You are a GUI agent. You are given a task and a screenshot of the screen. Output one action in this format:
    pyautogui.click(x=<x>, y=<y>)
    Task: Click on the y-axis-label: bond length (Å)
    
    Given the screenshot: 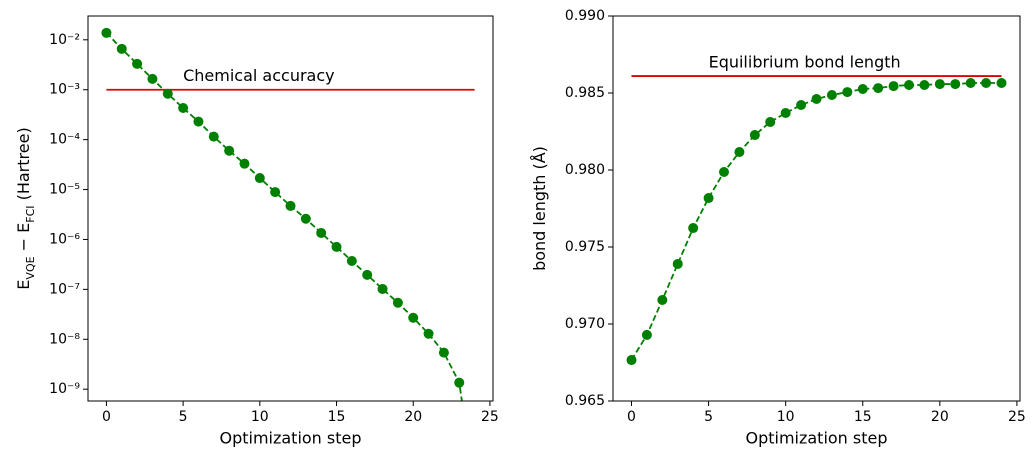 What is the action you would take?
    pyautogui.click(x=539, y=208)
    